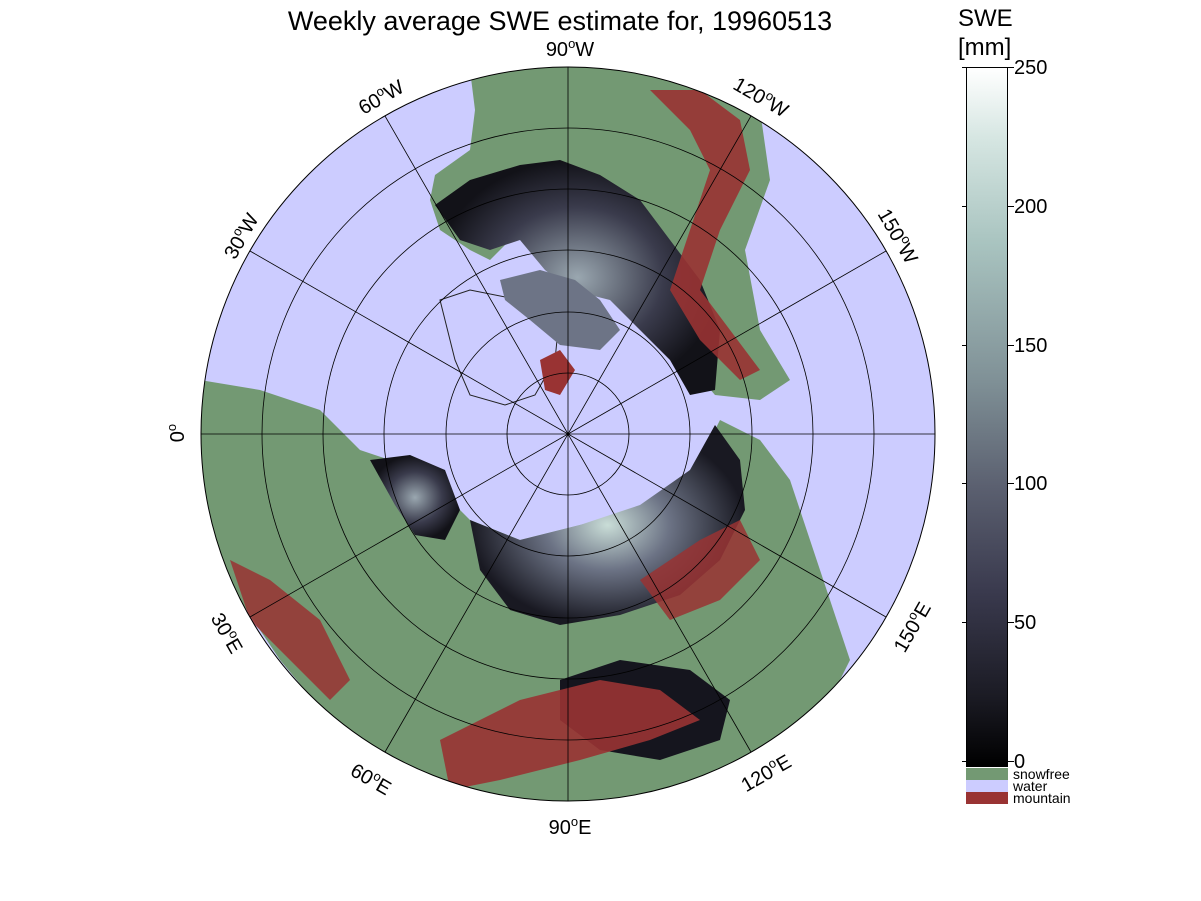 The width and height of the screenshot is (1201, 901). What do you see at coordinates (985, 47) in the screenshot?
I see `colorbar-title-unit: [mm]` at bounding box center [985, 47].